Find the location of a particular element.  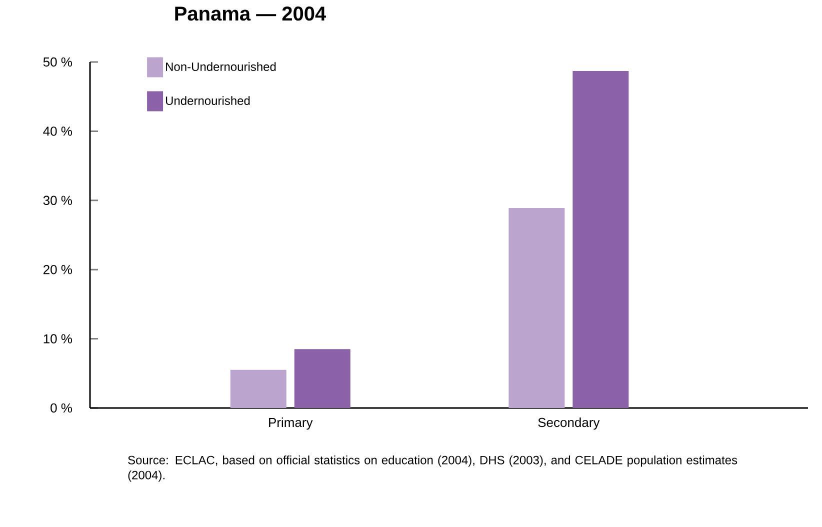

y-tick-label: 10 % is located at coordinates (58, 339).